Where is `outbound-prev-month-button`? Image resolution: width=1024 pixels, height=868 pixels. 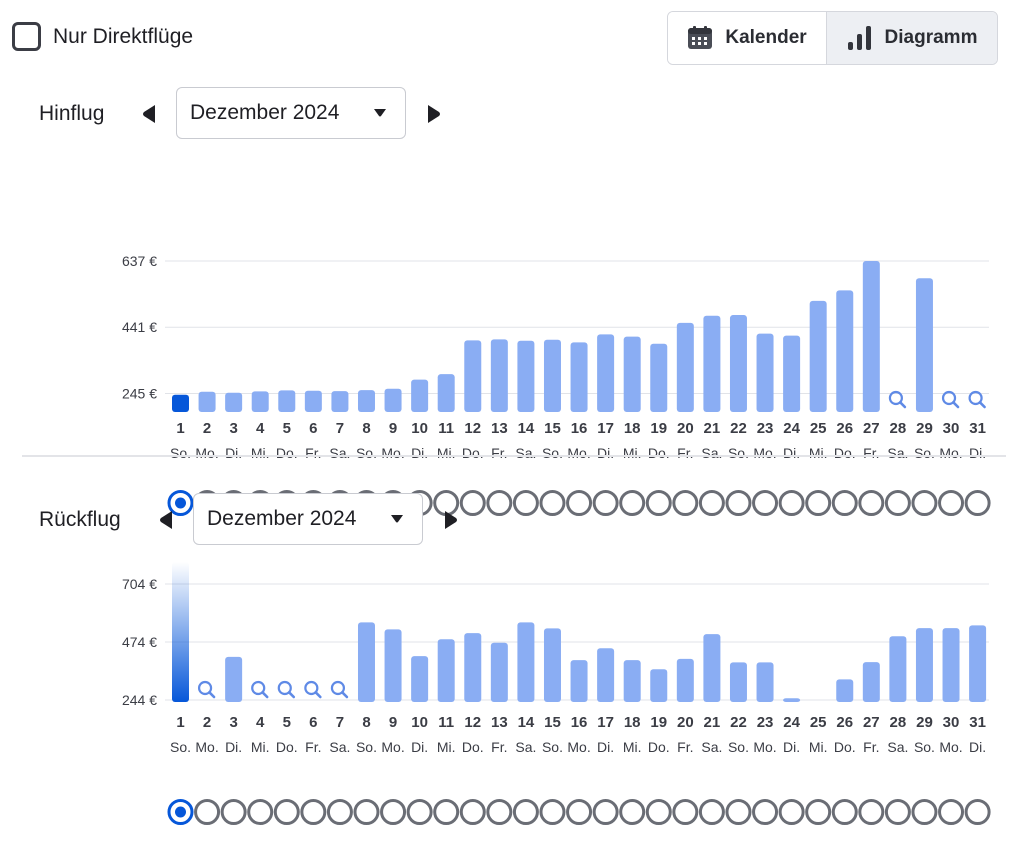 outbound-prev-month-button is located at coordinates (149, 114).